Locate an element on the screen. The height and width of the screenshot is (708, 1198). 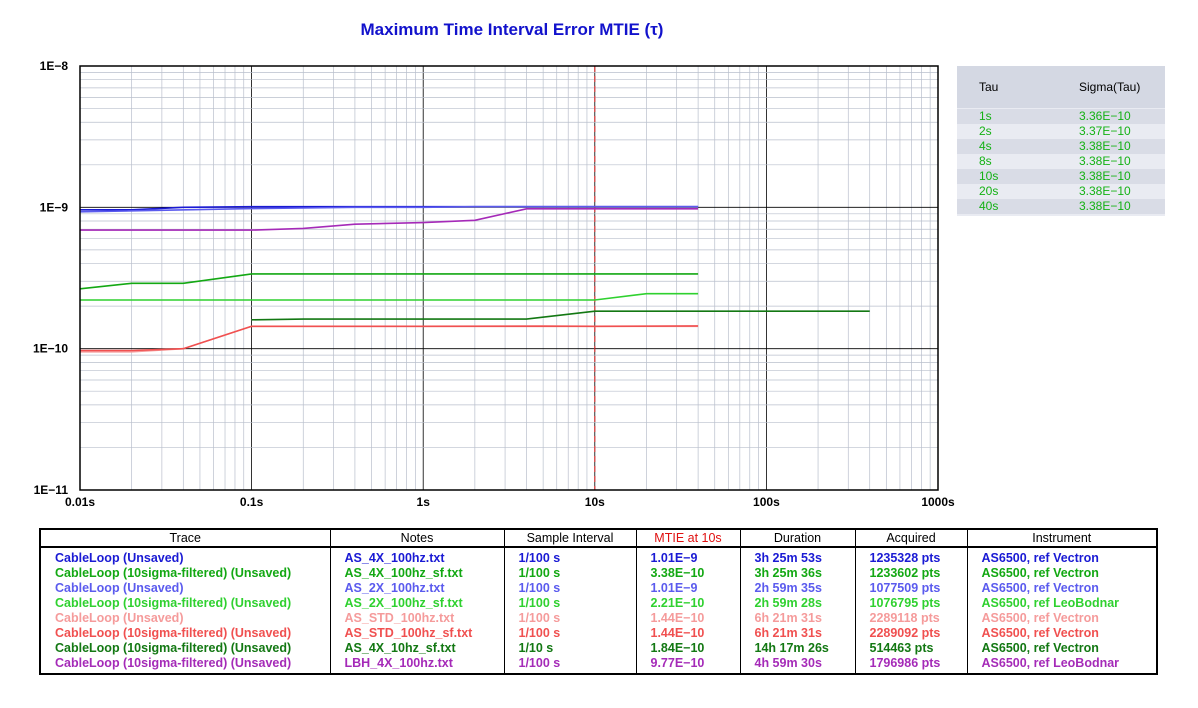
tau-value: 1s is located at coordinates (985, 116).